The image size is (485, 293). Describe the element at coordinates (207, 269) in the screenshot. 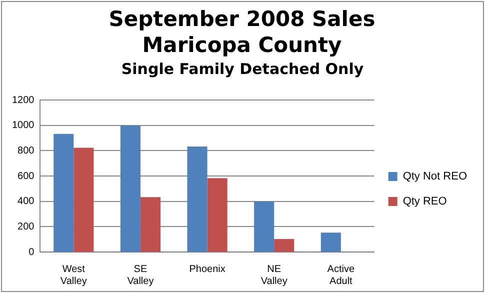

I see `x-tick-label: Phoenix` at that location.